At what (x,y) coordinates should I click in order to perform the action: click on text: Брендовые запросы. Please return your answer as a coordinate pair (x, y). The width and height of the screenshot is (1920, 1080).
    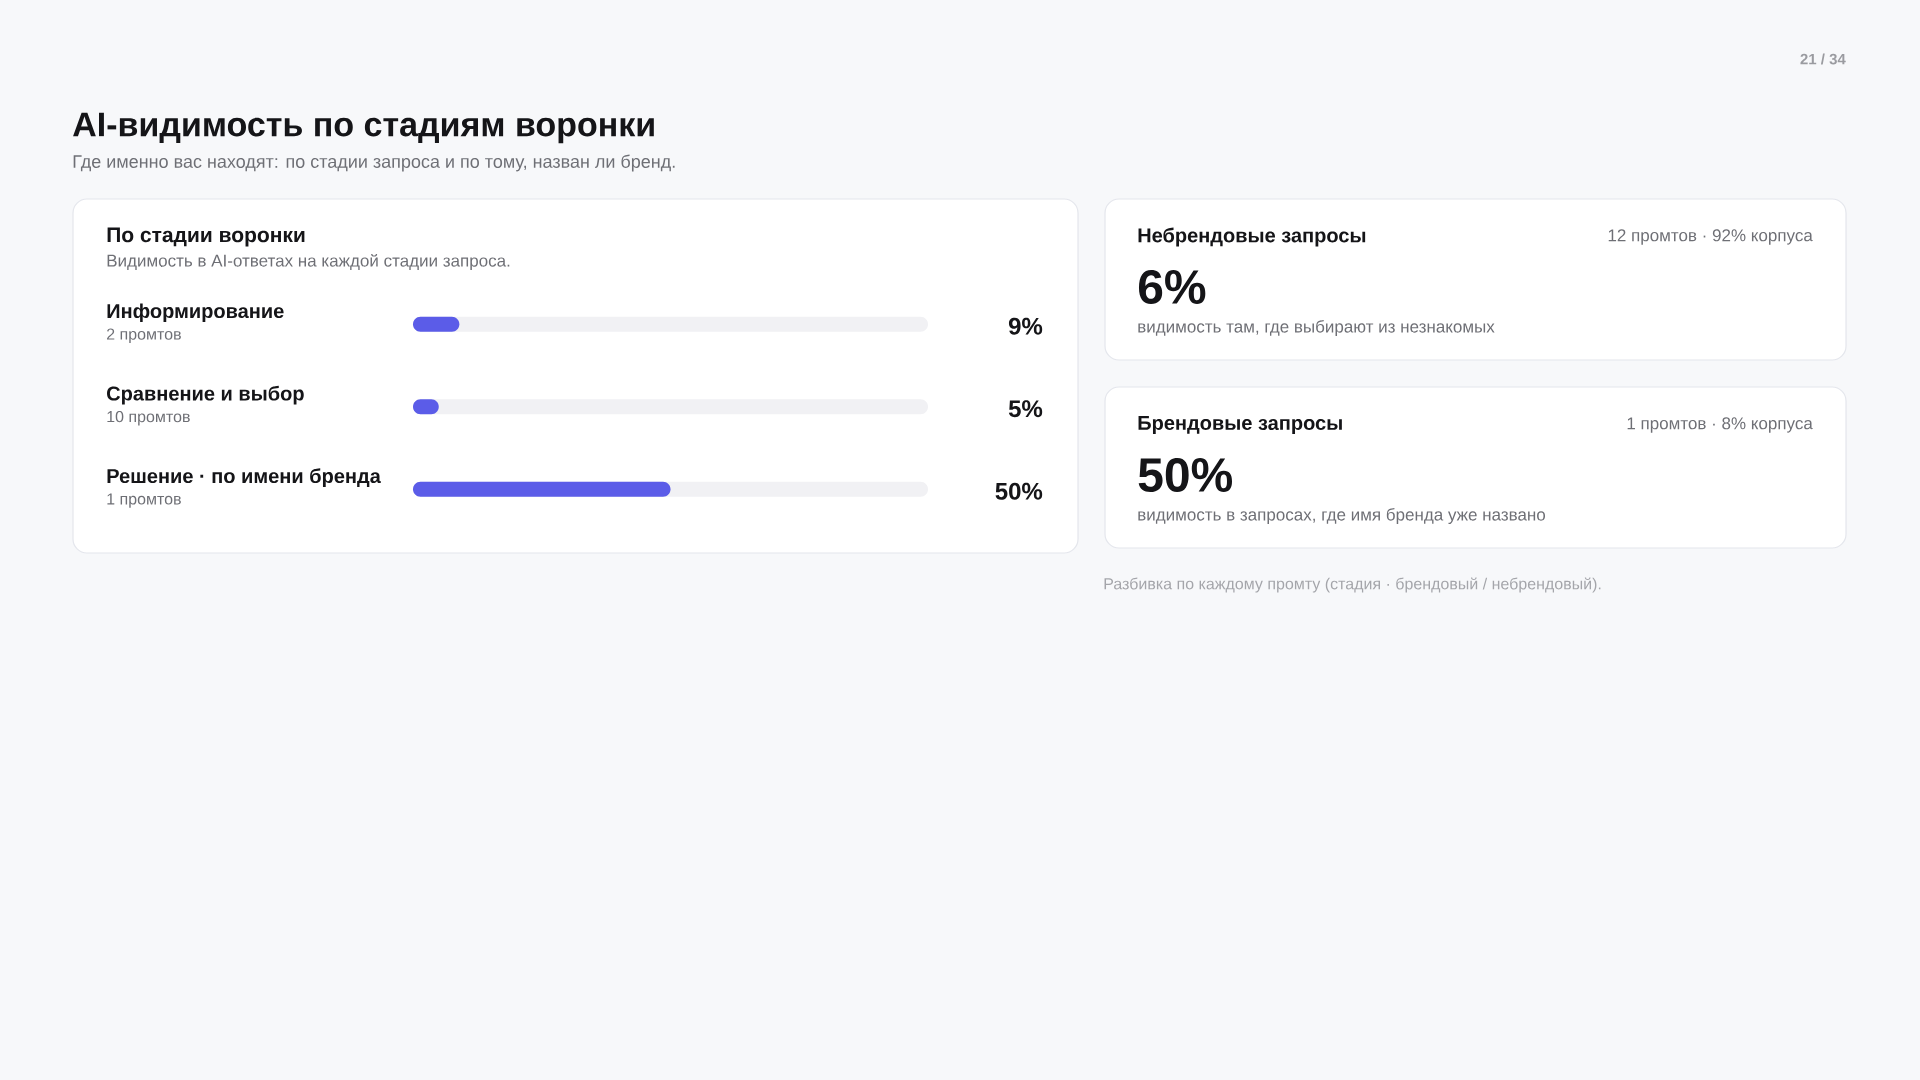
    Looking at the image, I should click on (1240, 425).